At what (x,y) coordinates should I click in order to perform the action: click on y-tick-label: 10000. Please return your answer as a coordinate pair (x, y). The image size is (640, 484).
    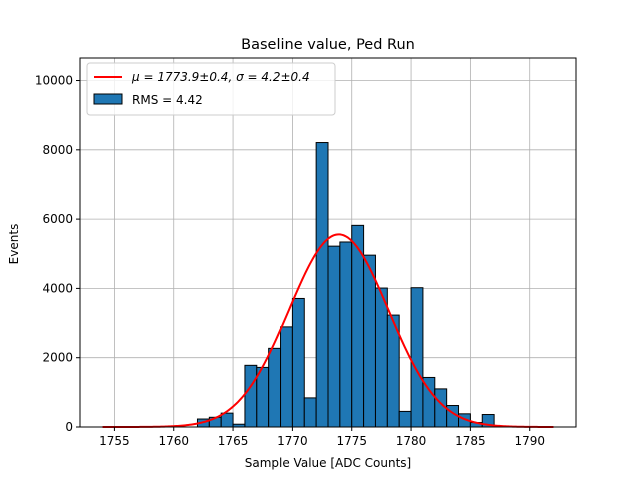
    Looking at the image, I should click on (54, 81).